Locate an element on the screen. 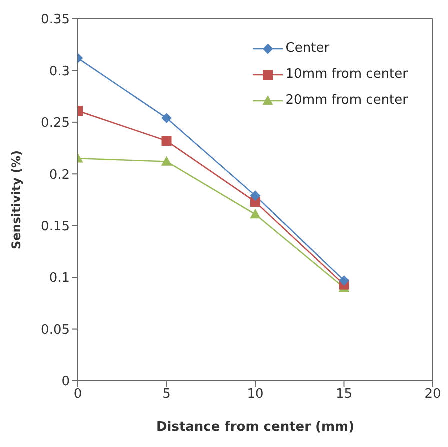 The width and height of the screenshot is (448, 447). y-tick-label: 0.3 is located at coordinates (59, 72).